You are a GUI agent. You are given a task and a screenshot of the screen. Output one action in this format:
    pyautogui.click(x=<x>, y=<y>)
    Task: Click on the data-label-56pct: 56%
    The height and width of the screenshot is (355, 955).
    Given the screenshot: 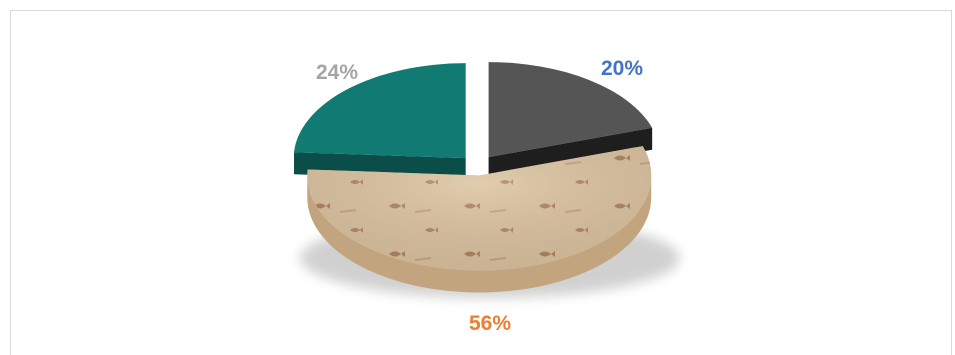 What is the action you would take?
    pyautogui.click(x=490, y=323)
    